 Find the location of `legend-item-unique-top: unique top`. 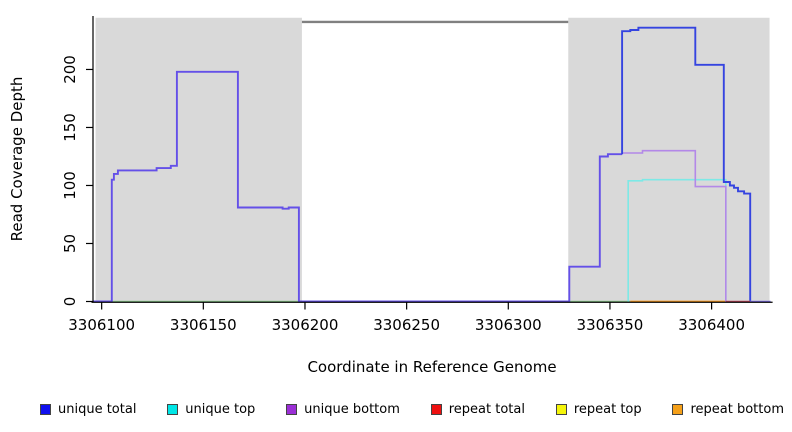

legend-item-unique-top: unique top is located at coordinates (211, 409).